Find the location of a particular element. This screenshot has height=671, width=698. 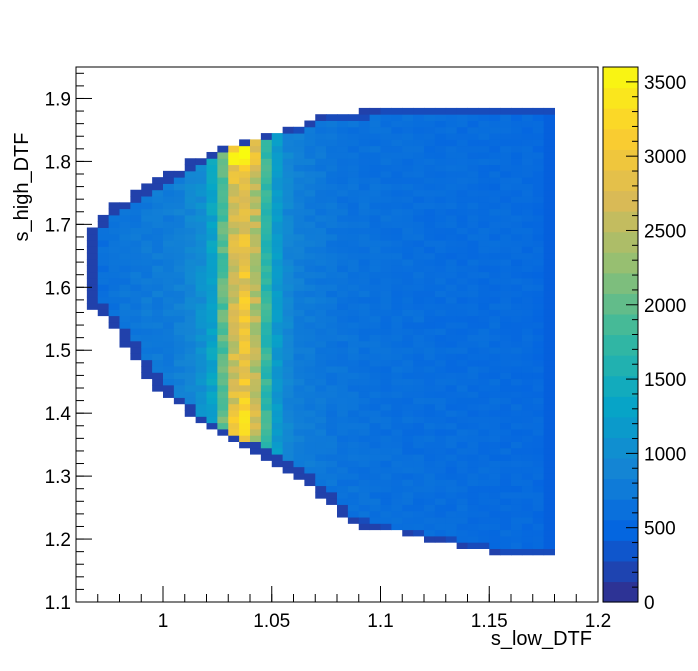

y-tick-label: 1.8 is located at coordinates (58, 162).